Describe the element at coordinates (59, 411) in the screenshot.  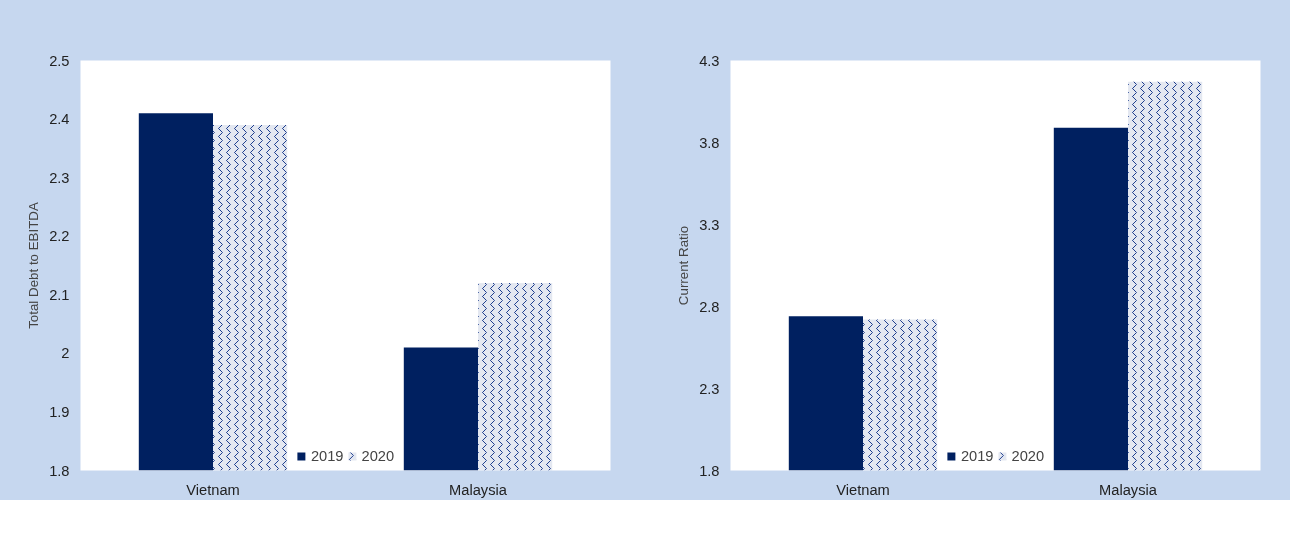
I see `y-tick-label: 1.9` at that location.